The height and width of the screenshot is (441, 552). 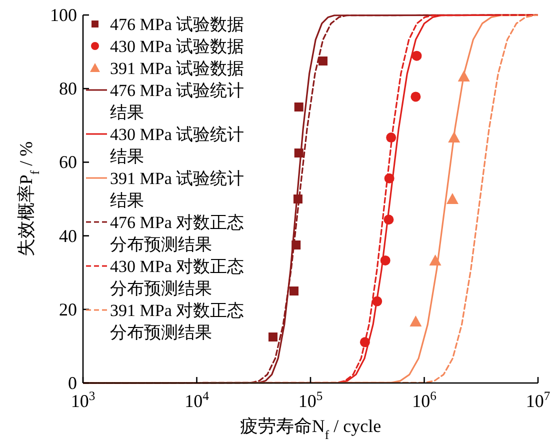 What do you see at coordinates (197, 400) in the screenshot?
I see `x-tick-label: 10$^{4}$` at bounding box center [197, 400].